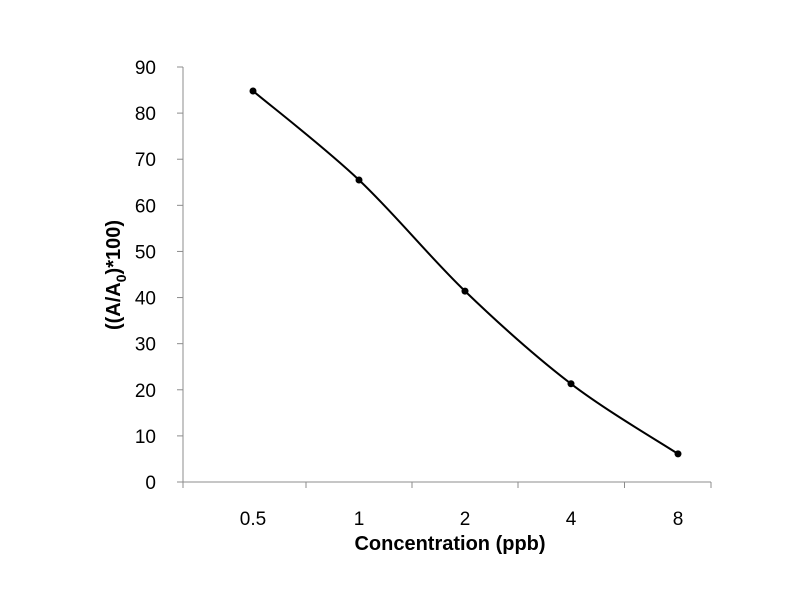  What do you see at coordinates (449, 544) in the screenshot?
I see `x-axis-title: Concentration (ppb)` at bounding box center [449, 544].